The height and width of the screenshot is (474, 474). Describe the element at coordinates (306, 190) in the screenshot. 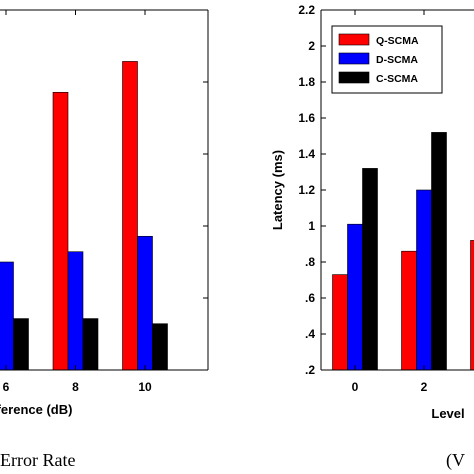

I see `right-ytick-label-1.2: 1.2` at that location.